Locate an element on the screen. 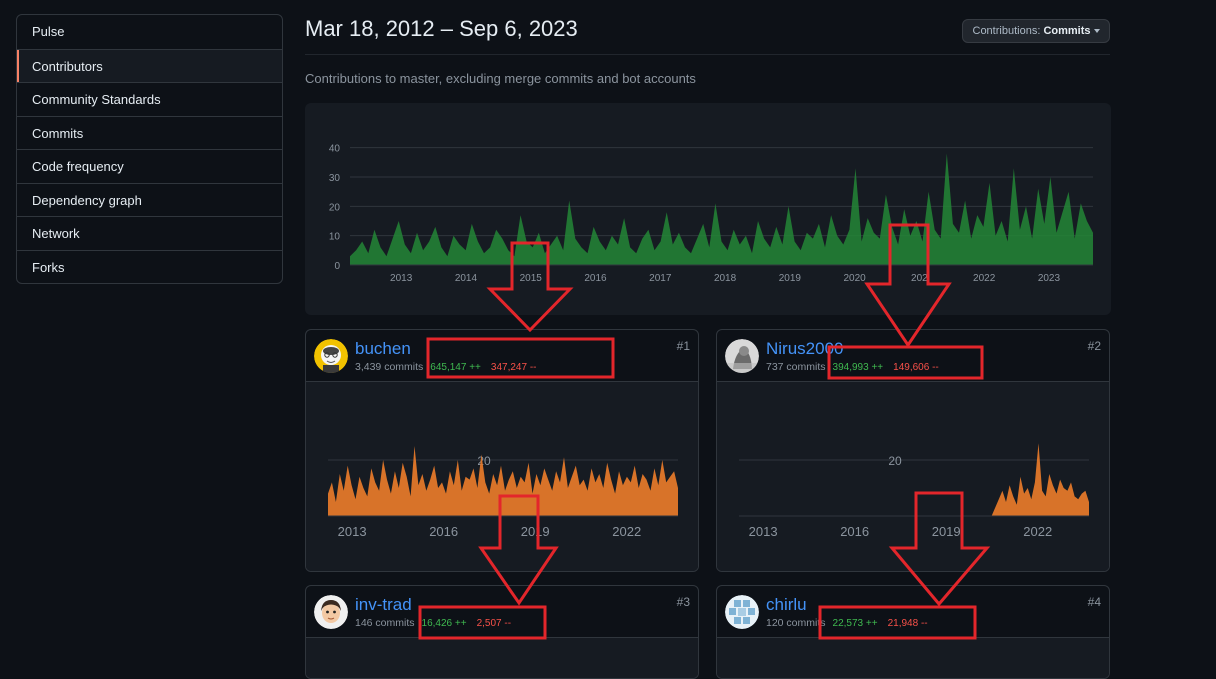  additions-count: 22,573 ++ is located at coordinates (855, 623).